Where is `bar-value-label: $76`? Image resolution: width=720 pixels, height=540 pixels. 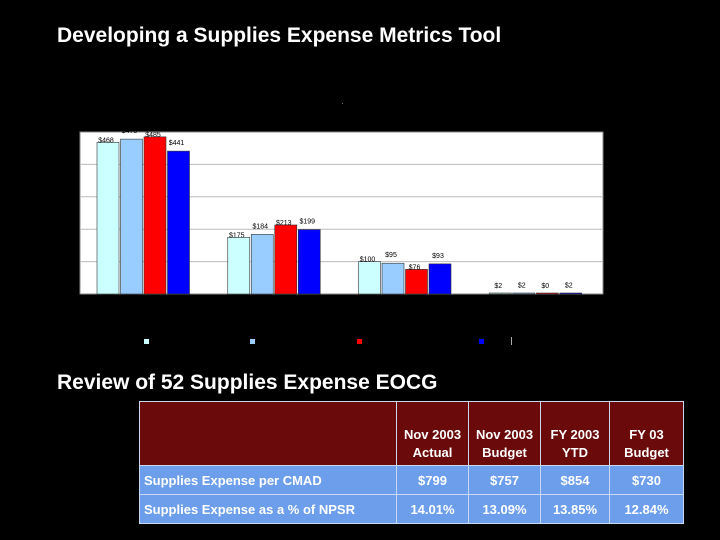
bar-value-label: $76 is located at coordinates (415, 267).